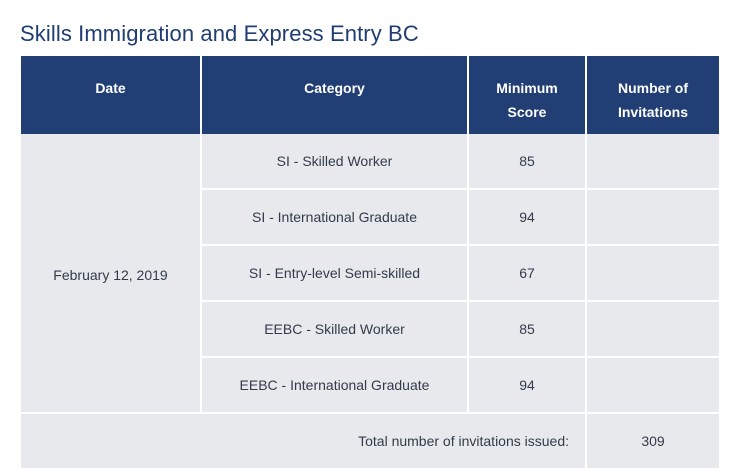  What do you see at coordinates (527, 273) in the screenshot?
I see `min-score-cell: 67` at bounding box center [527, 273].